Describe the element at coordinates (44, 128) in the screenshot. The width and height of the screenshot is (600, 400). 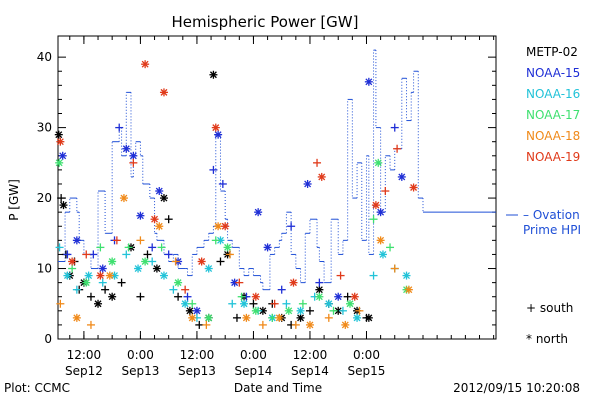
I see `y-tick-label: 30` at that location.